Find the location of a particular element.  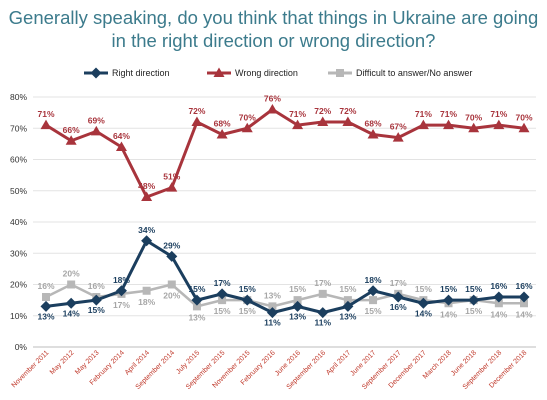

x-tick-label: November 2011 is located at coordinates (31, 369).